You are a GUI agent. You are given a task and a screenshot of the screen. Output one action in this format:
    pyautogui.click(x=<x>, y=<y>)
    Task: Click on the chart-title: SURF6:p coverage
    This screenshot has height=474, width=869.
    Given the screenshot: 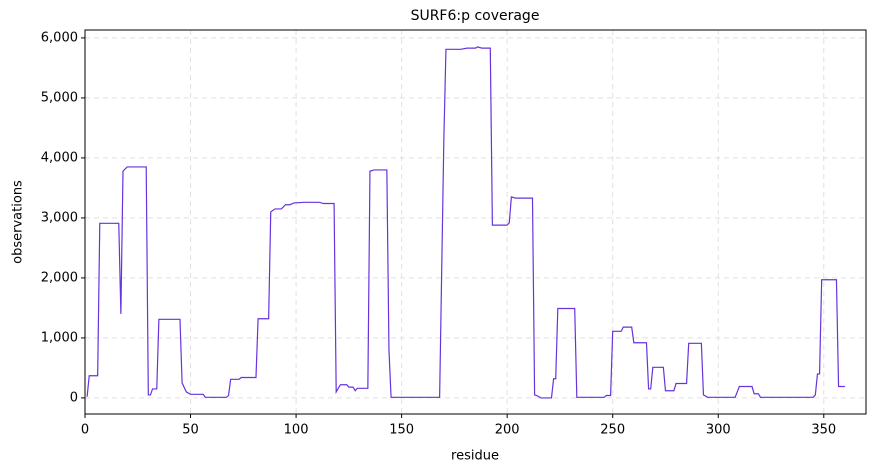 What is the action you would take?
    pyautogui.click(x=475, y=16)
    